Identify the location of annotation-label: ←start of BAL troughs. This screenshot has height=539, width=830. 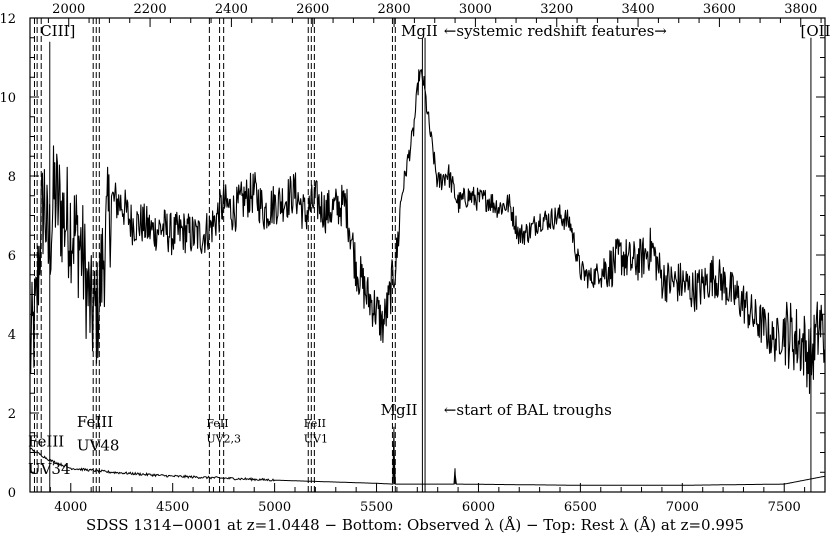
(528, 410).